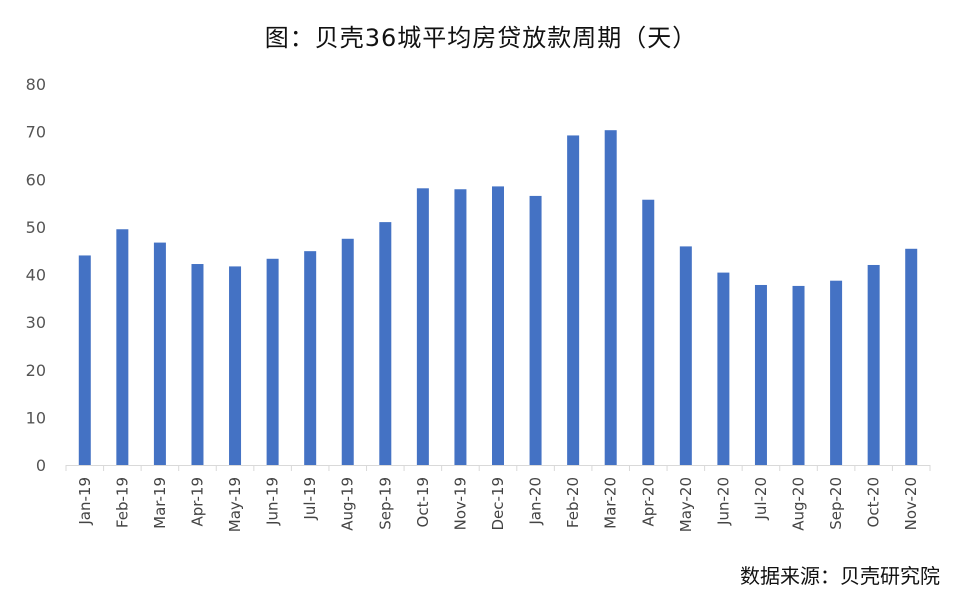  What do you see at coordinates (840, 576) in the screenshot?
I see `source-note: 数据来源：贝壳研究院` at bounding box center [840, 576].